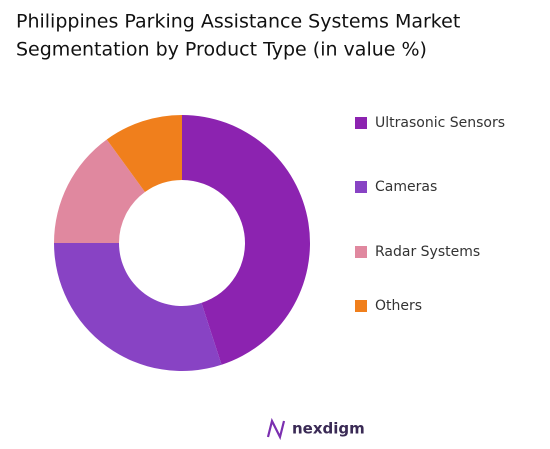 This screenshot has width=550, height=449. Describe the element at coordinates (398, 306) in the screenshot. I see `legend-label: Others` at that location.